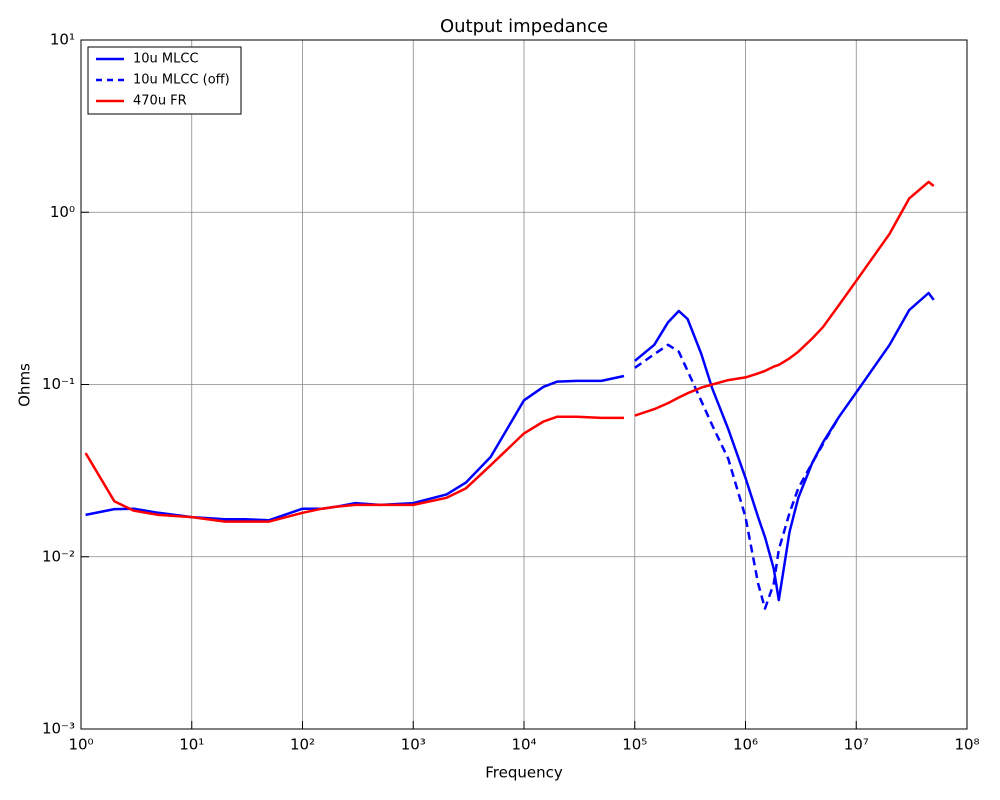  I want to click on legend-text: 10u MLCC (off), so click(181, 80).